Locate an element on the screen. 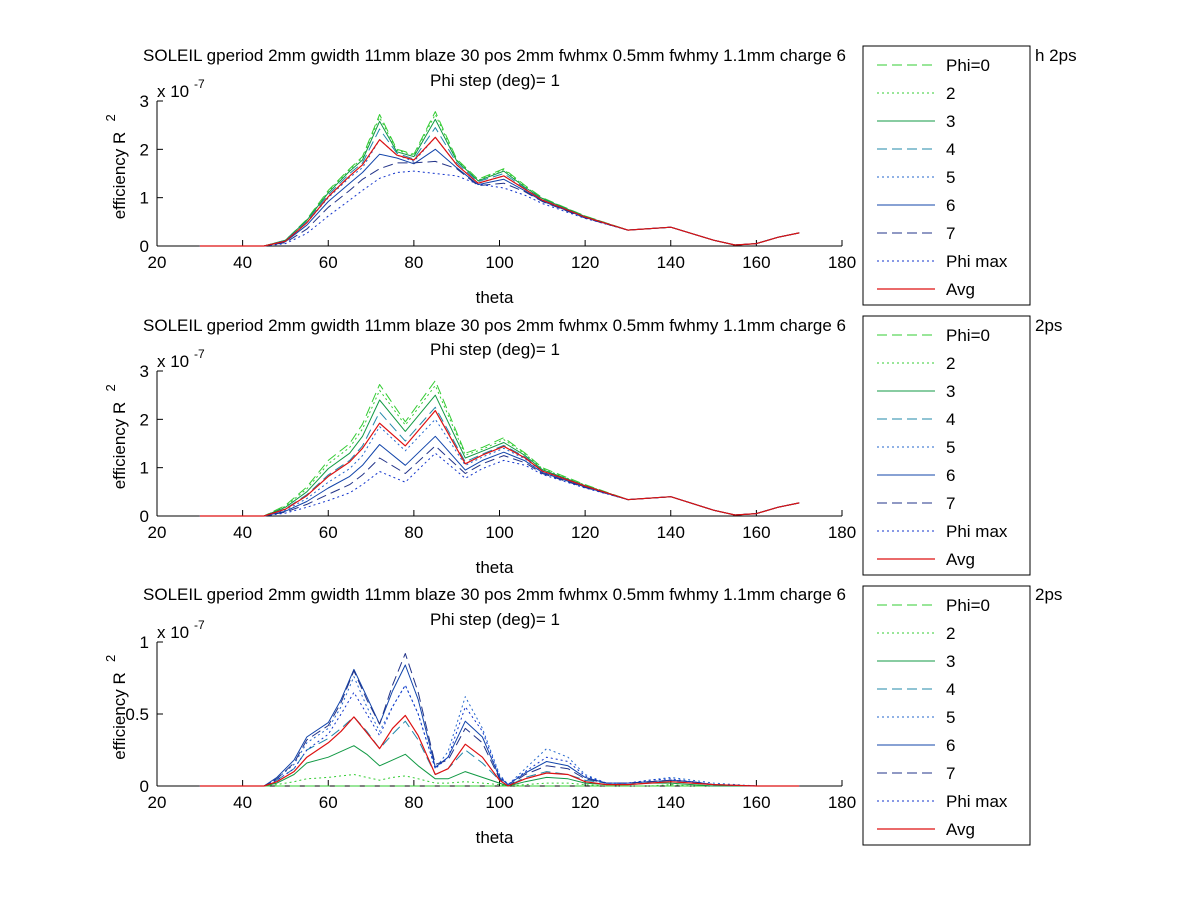  y-tick-label: 0.5 is located at coordinates (137, 714).